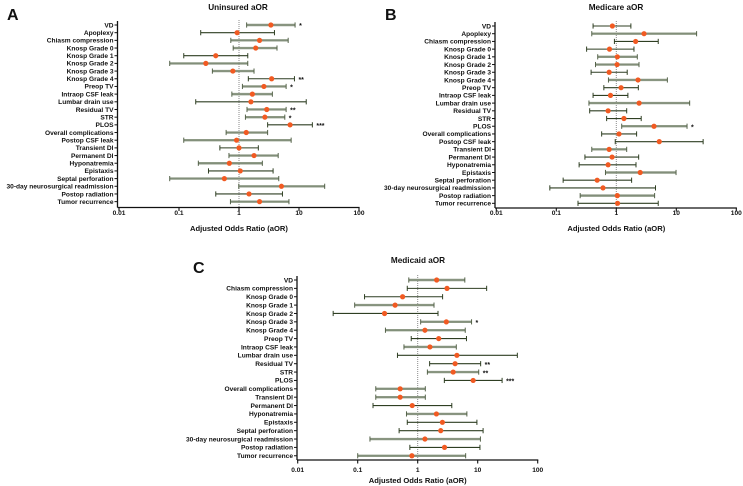  What do you see at coordinates (496, 213) in the screenshot?
I see `x-tick-label: 0.01` at bounding box center [496, 213].